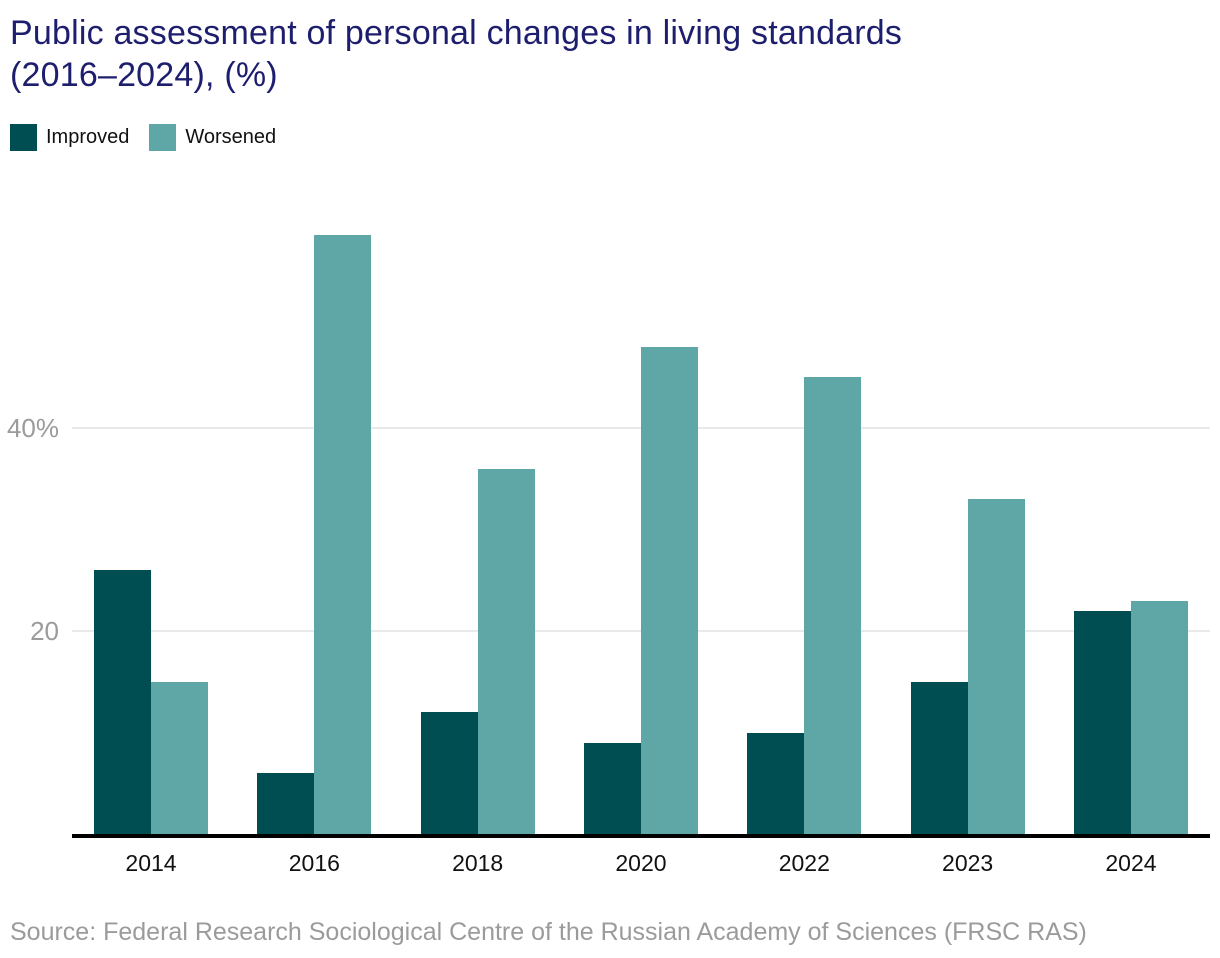 The height and width of the screenshot is (958, 1220). Describe the element at coordinates (996, 666) in the screenshot. I see `bar-worsened-2023` at that location.